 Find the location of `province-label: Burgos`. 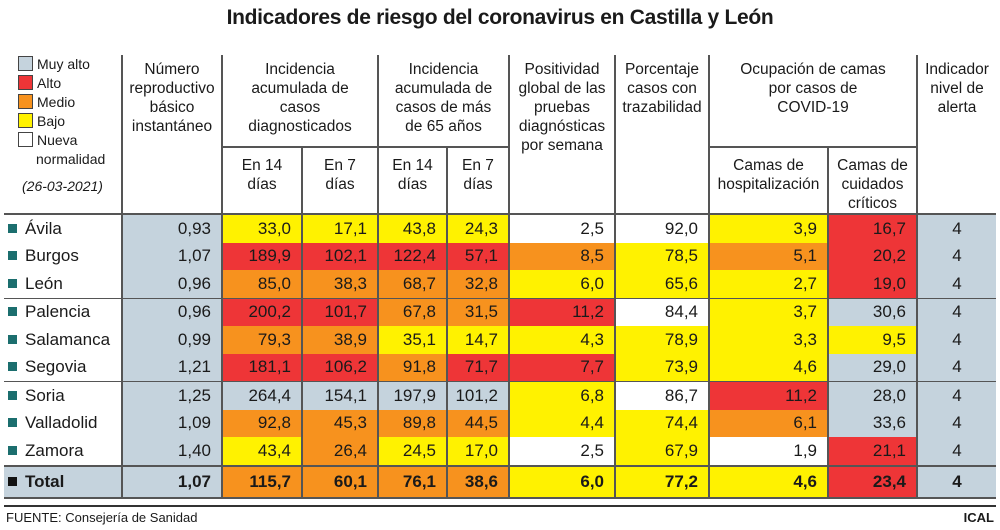

province-label: Burgos is located at coordinates (63, 256).